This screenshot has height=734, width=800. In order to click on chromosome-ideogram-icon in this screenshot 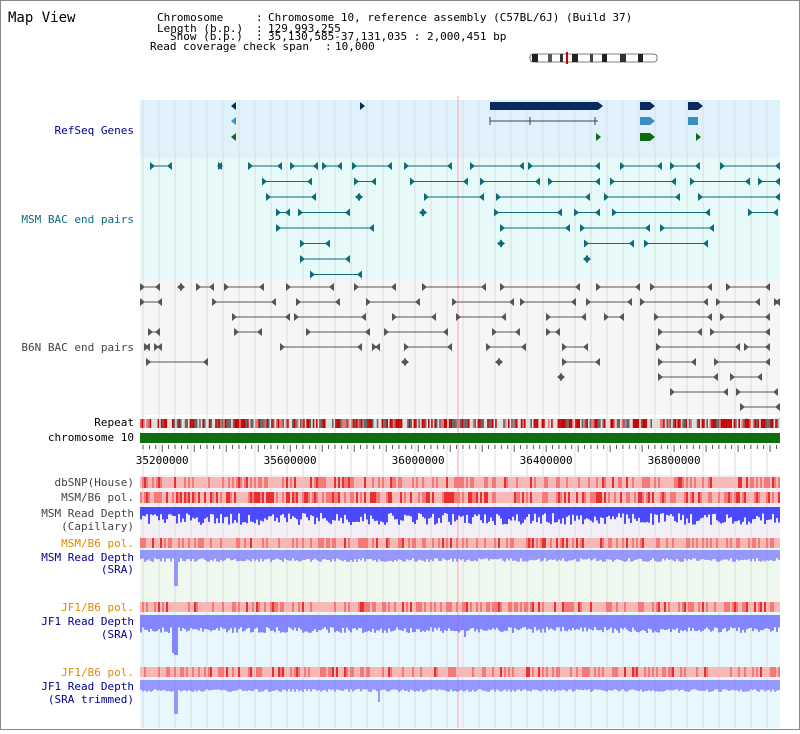, I will do `click(593, 58)`.